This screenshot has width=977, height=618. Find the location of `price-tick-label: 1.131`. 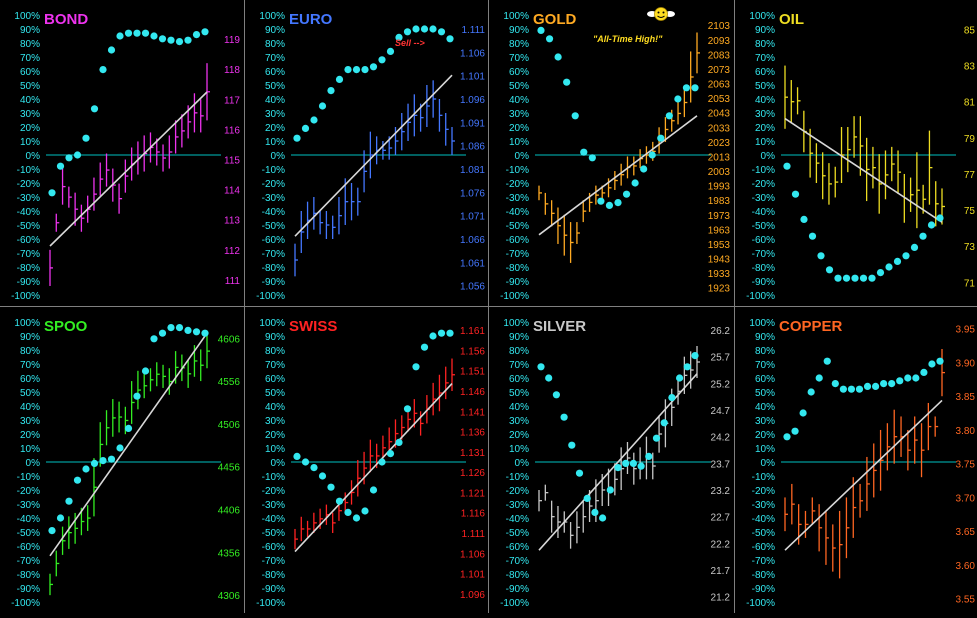

price-tick-label: 1.131 is located at coordinates (472, 453).